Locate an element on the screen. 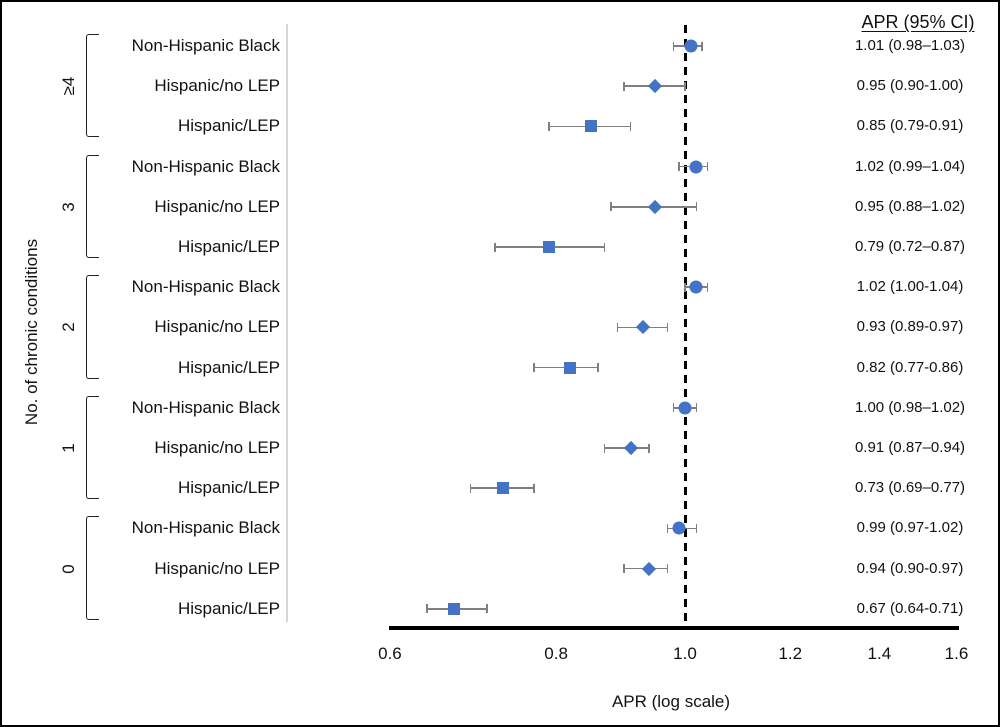 Image resolution: width=1000 pixels, height=727 pixels. y-axis-title: No. of chronic conditions is located at coordinates (31, 332).